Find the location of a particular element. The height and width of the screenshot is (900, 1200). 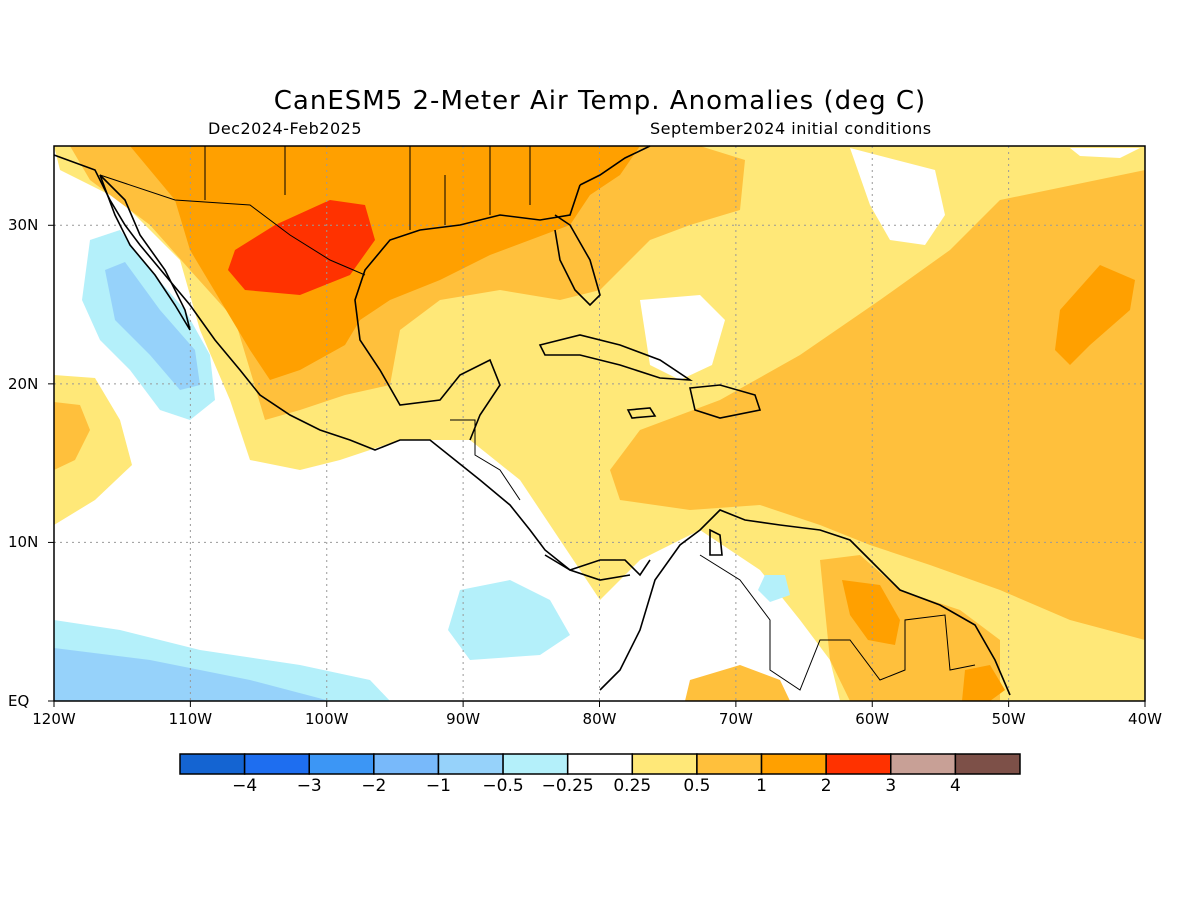

field-1-to-2-guiana is located at coordinates (871, 612).